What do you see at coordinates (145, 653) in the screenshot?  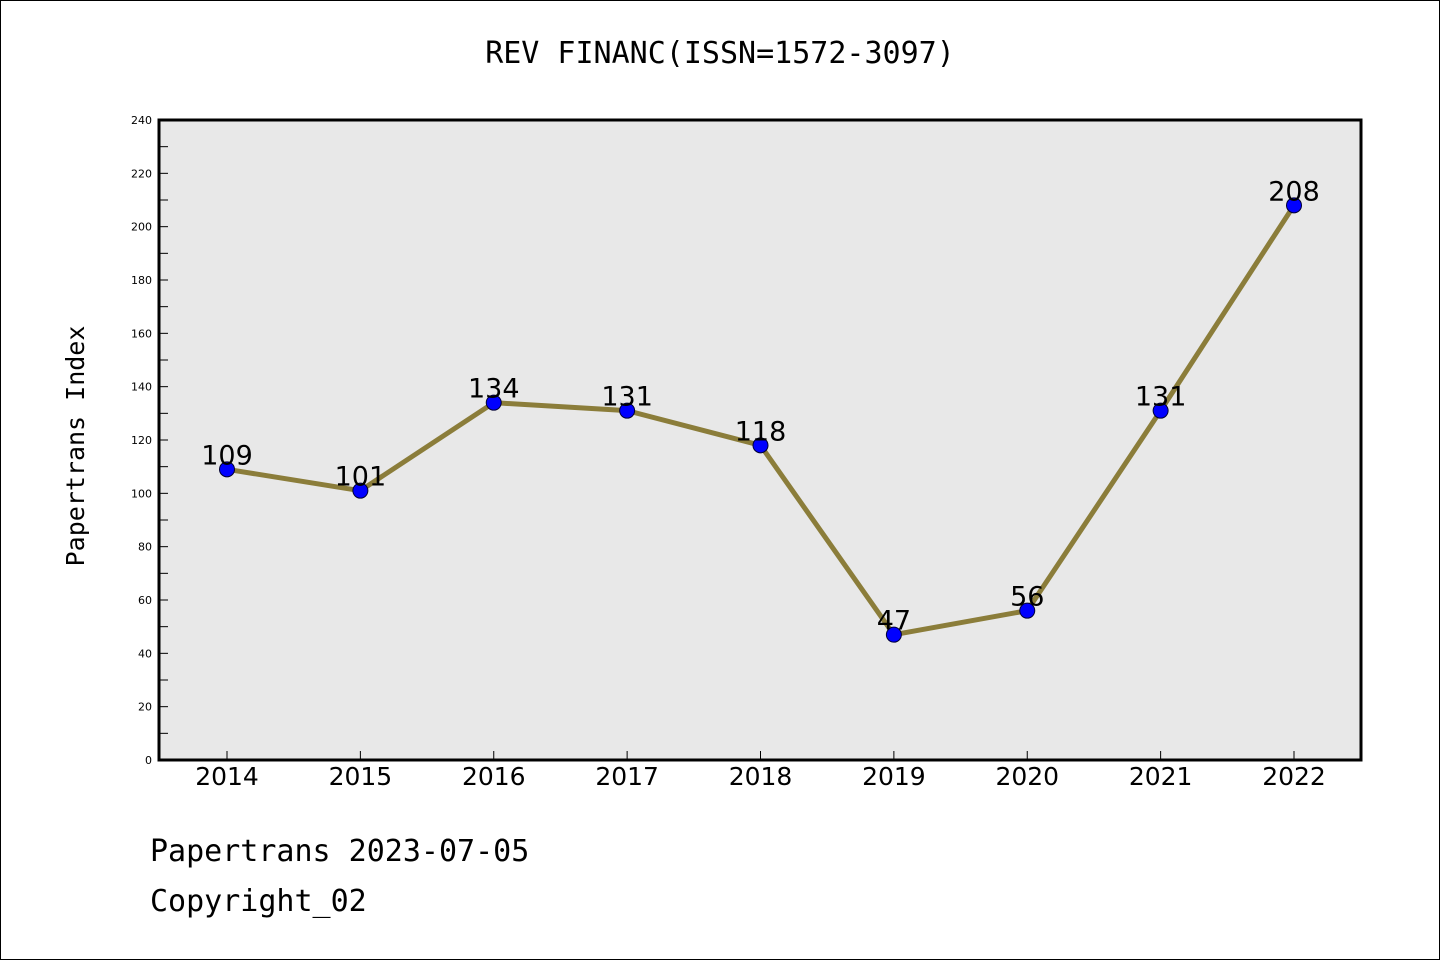 I see `y-tick-label: 40` at bounding box center [145, 653].